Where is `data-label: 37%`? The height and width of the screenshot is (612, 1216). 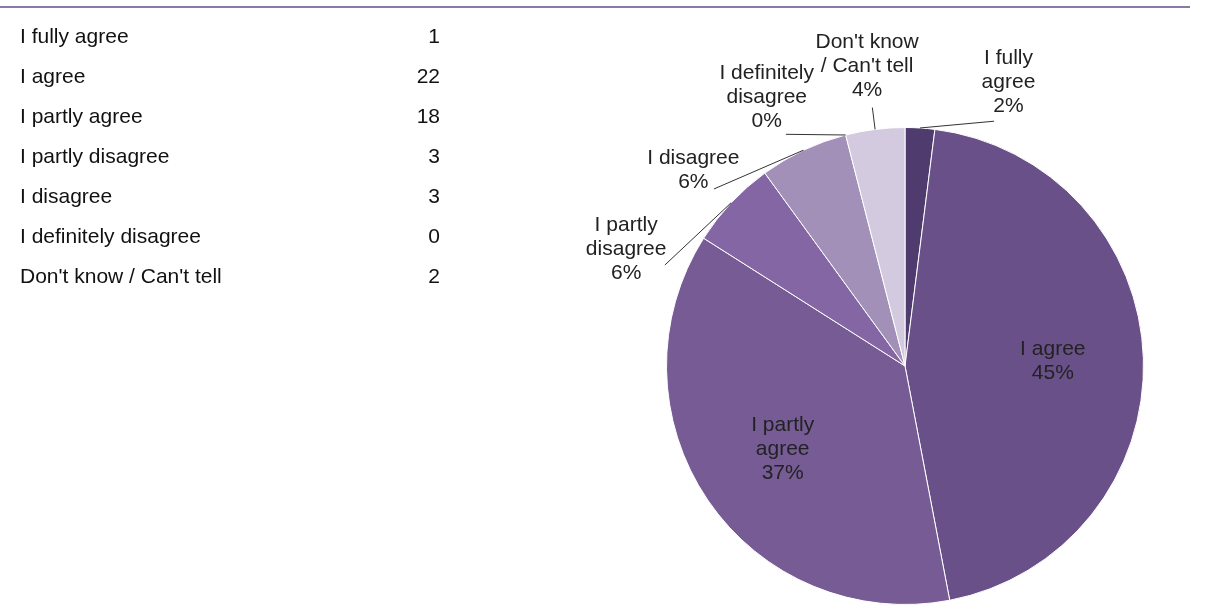
data-label: 37% is located at coordinates (782, 471).